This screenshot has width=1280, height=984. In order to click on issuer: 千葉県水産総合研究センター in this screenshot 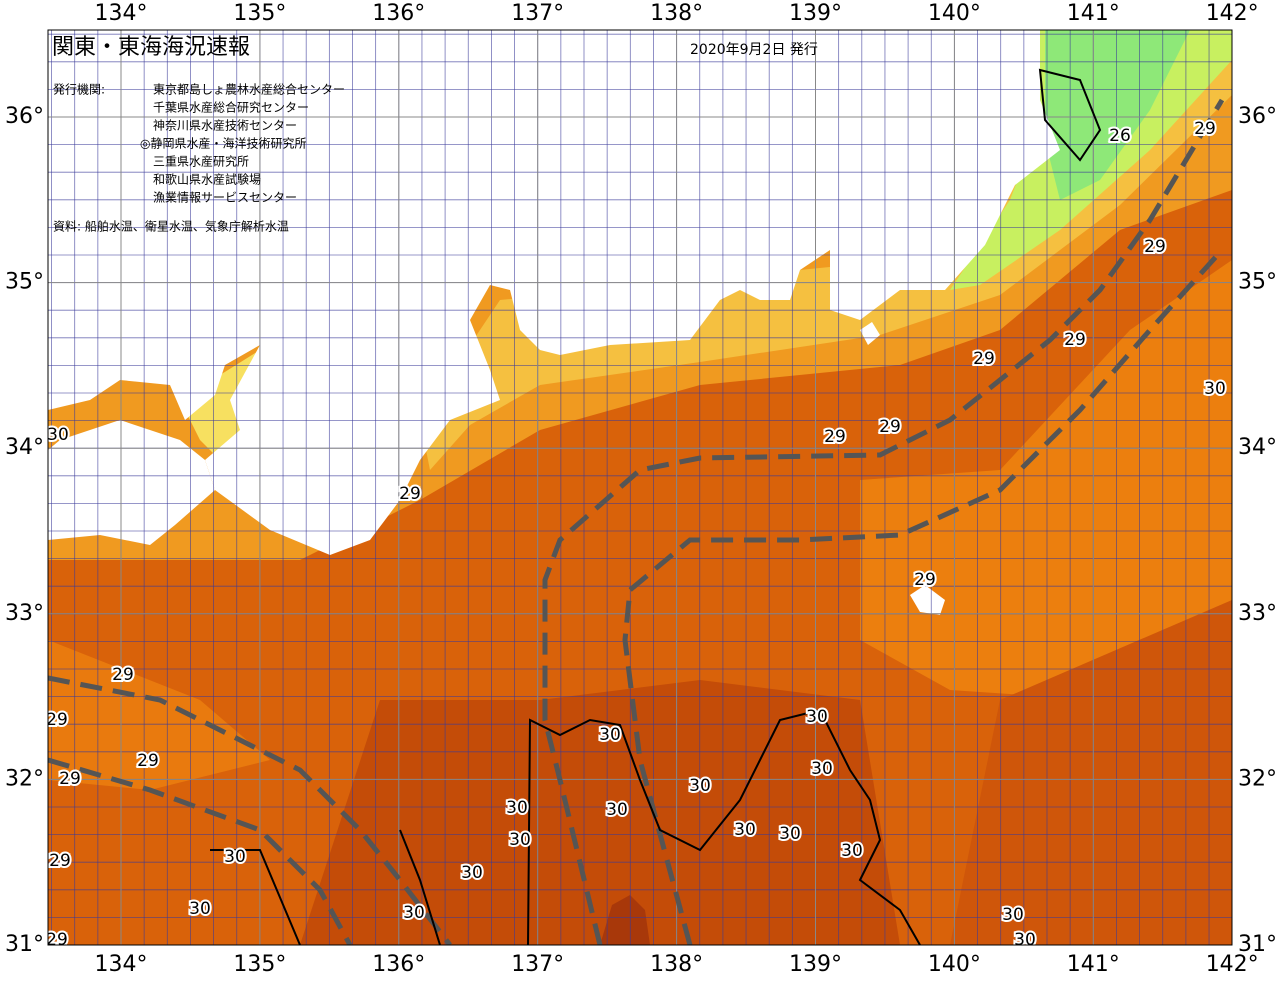, I will do `click(231, 107)`.